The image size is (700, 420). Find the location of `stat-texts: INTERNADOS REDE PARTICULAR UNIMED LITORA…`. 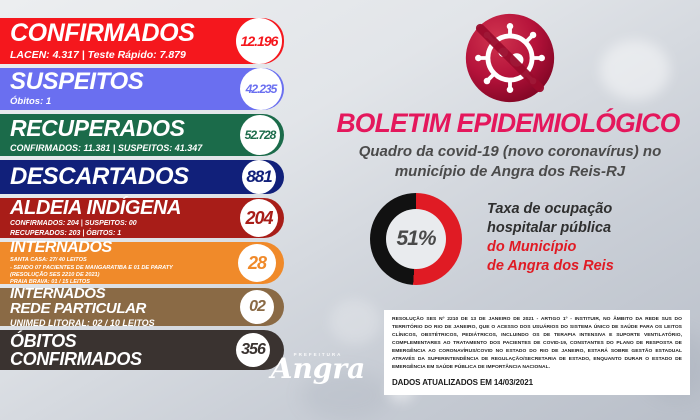

stat-texts: INTERNADOS REDE PARTICULAR UNIMED LITORA… is located at coordinates (125, 307).